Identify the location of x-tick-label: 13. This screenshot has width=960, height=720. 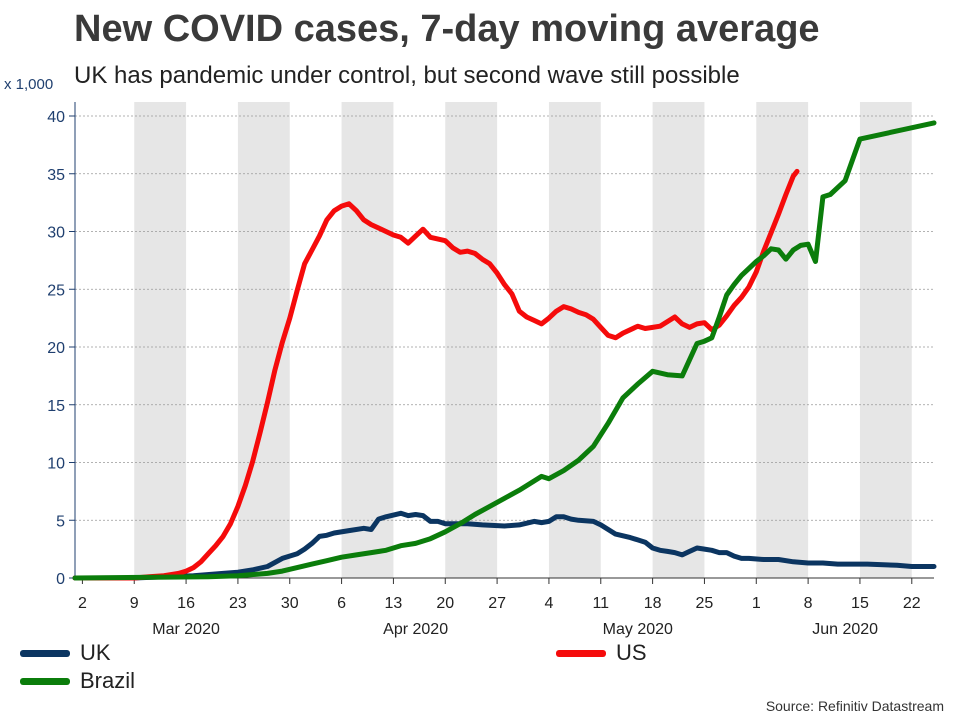
(394, 603).